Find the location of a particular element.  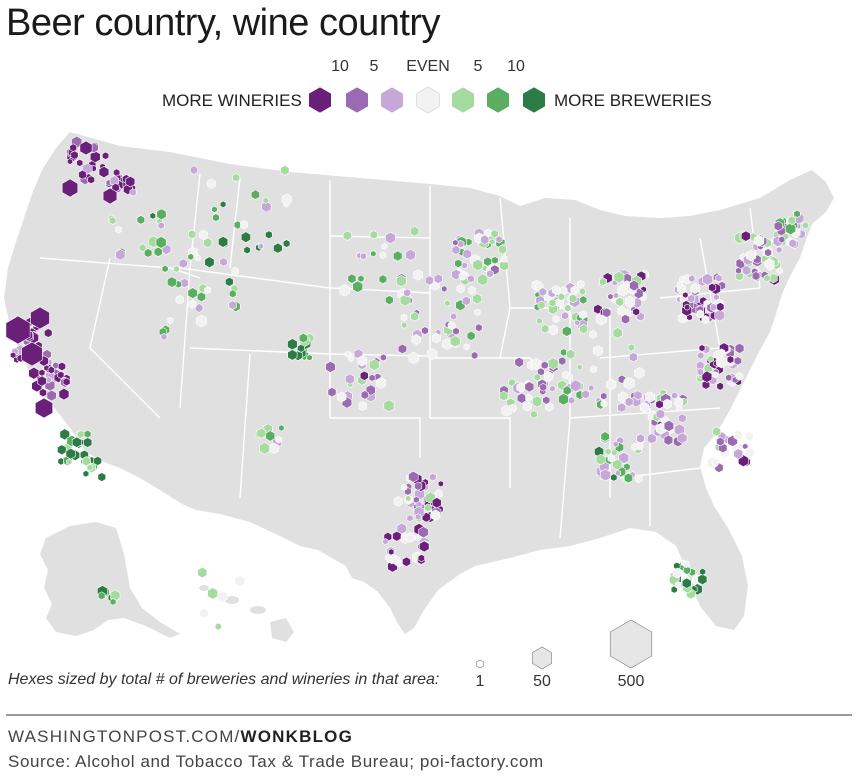

legend-swatch is located at coordinates (392, 100).